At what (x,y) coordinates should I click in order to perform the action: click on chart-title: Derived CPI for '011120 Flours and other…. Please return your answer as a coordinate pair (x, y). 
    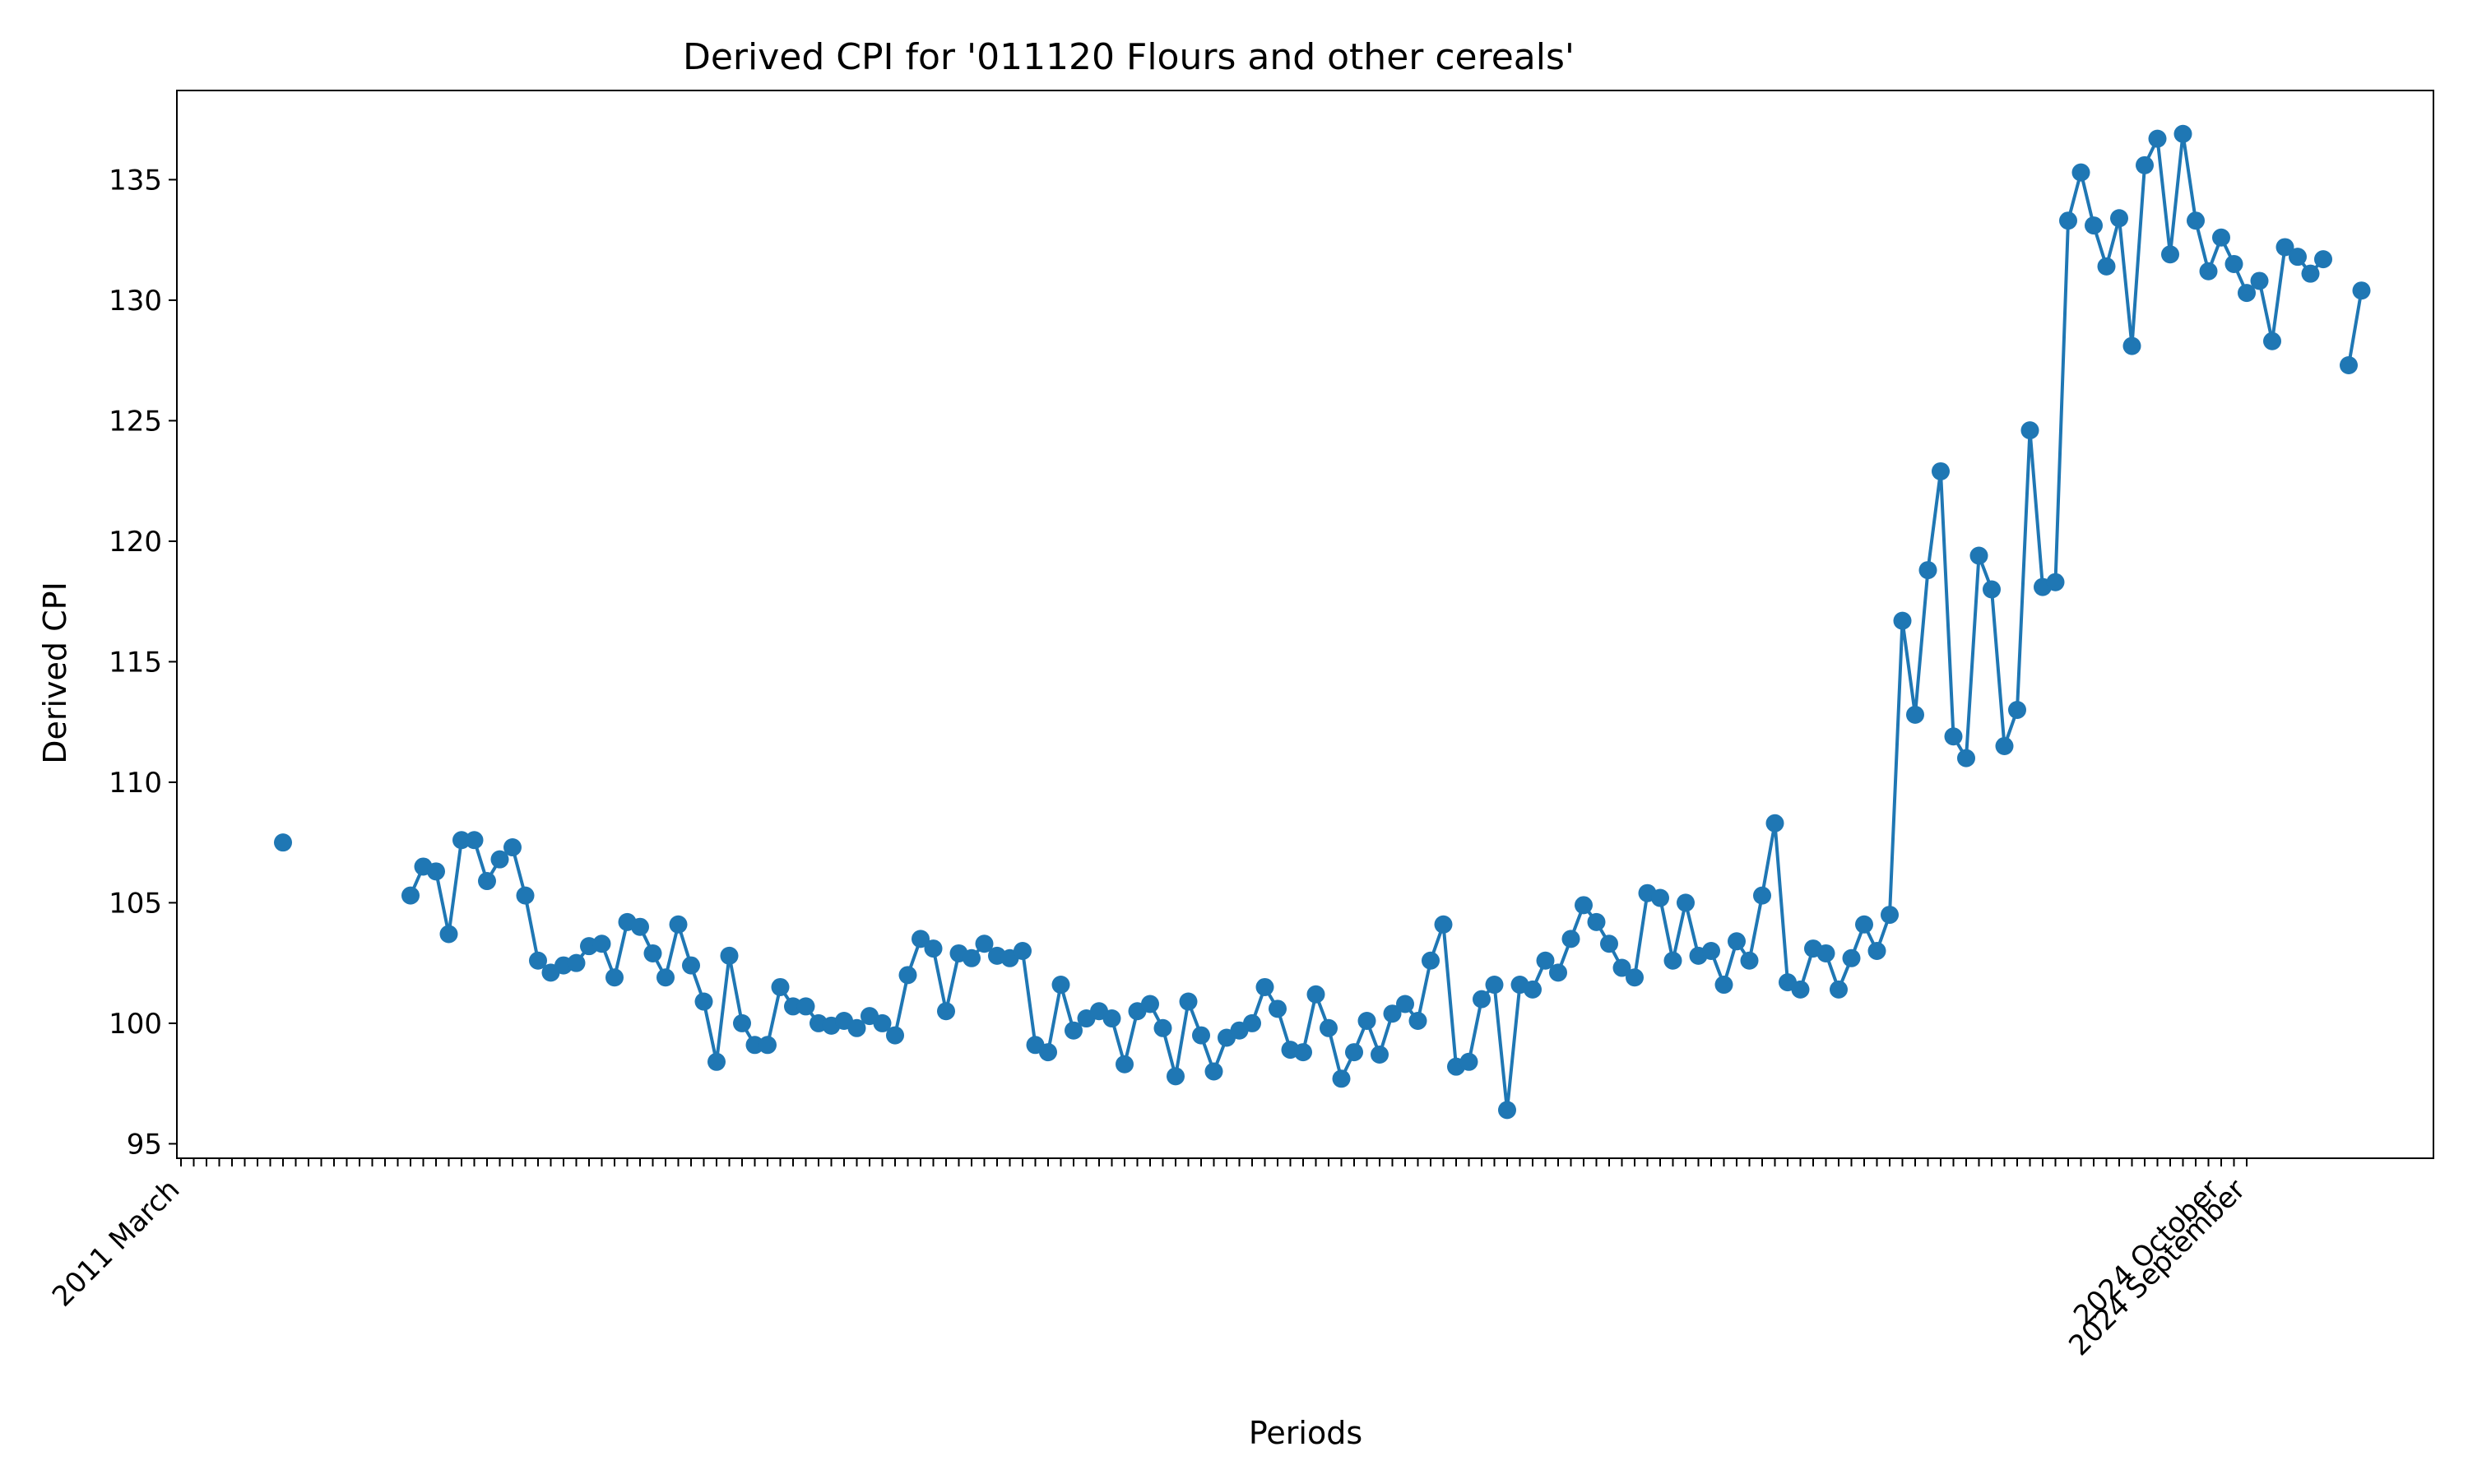
    Looking at the image, I should click on (1129, 57).